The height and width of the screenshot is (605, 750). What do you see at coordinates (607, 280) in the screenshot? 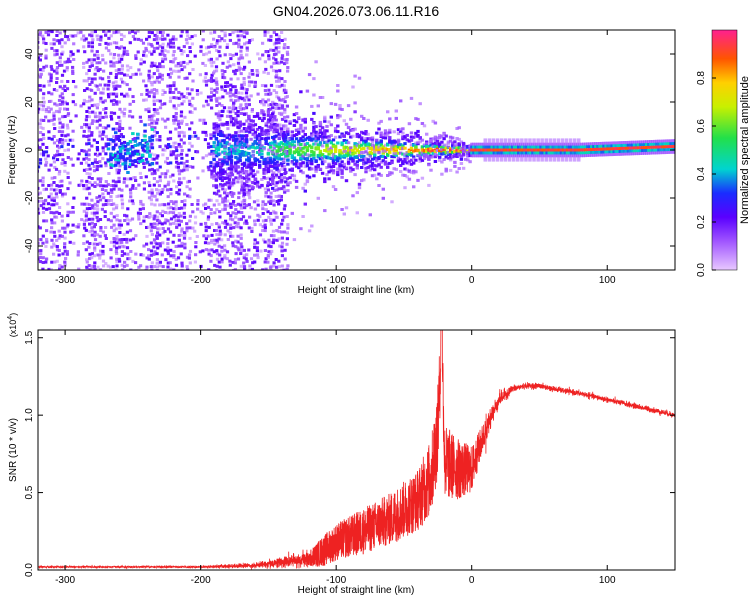
I see `heatmap-xtick-label: 100` at bounding box center [607, 280].